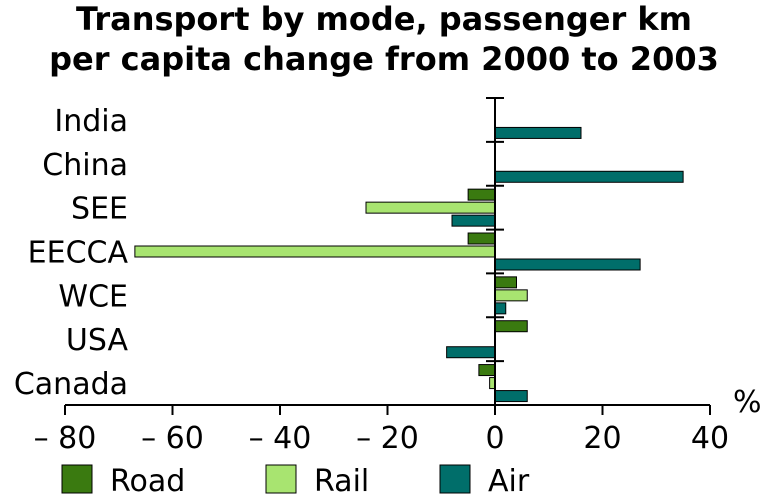  I want to click on category-labels: India China SEE EECCA WCE USA Canada, so click(71, 253).